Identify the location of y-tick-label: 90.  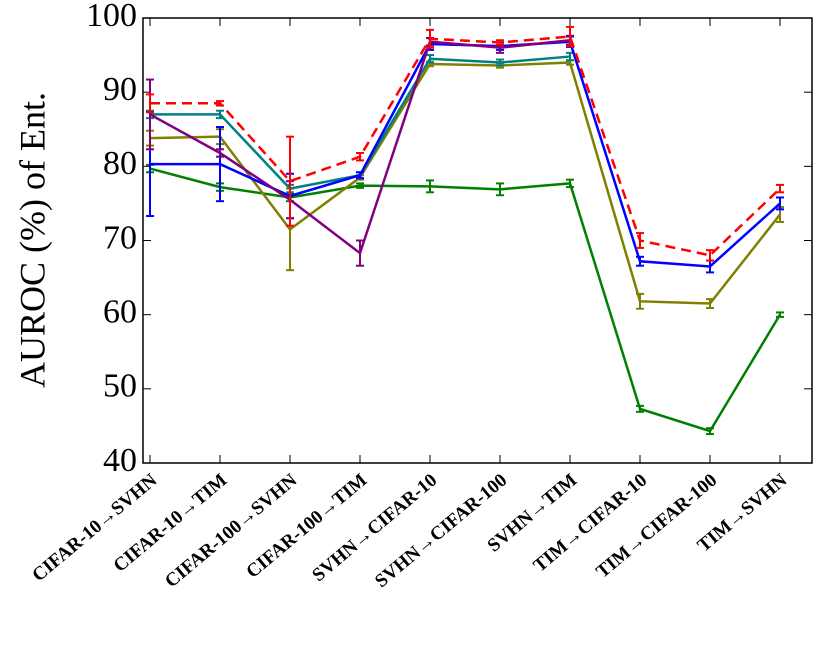
(120, 89).